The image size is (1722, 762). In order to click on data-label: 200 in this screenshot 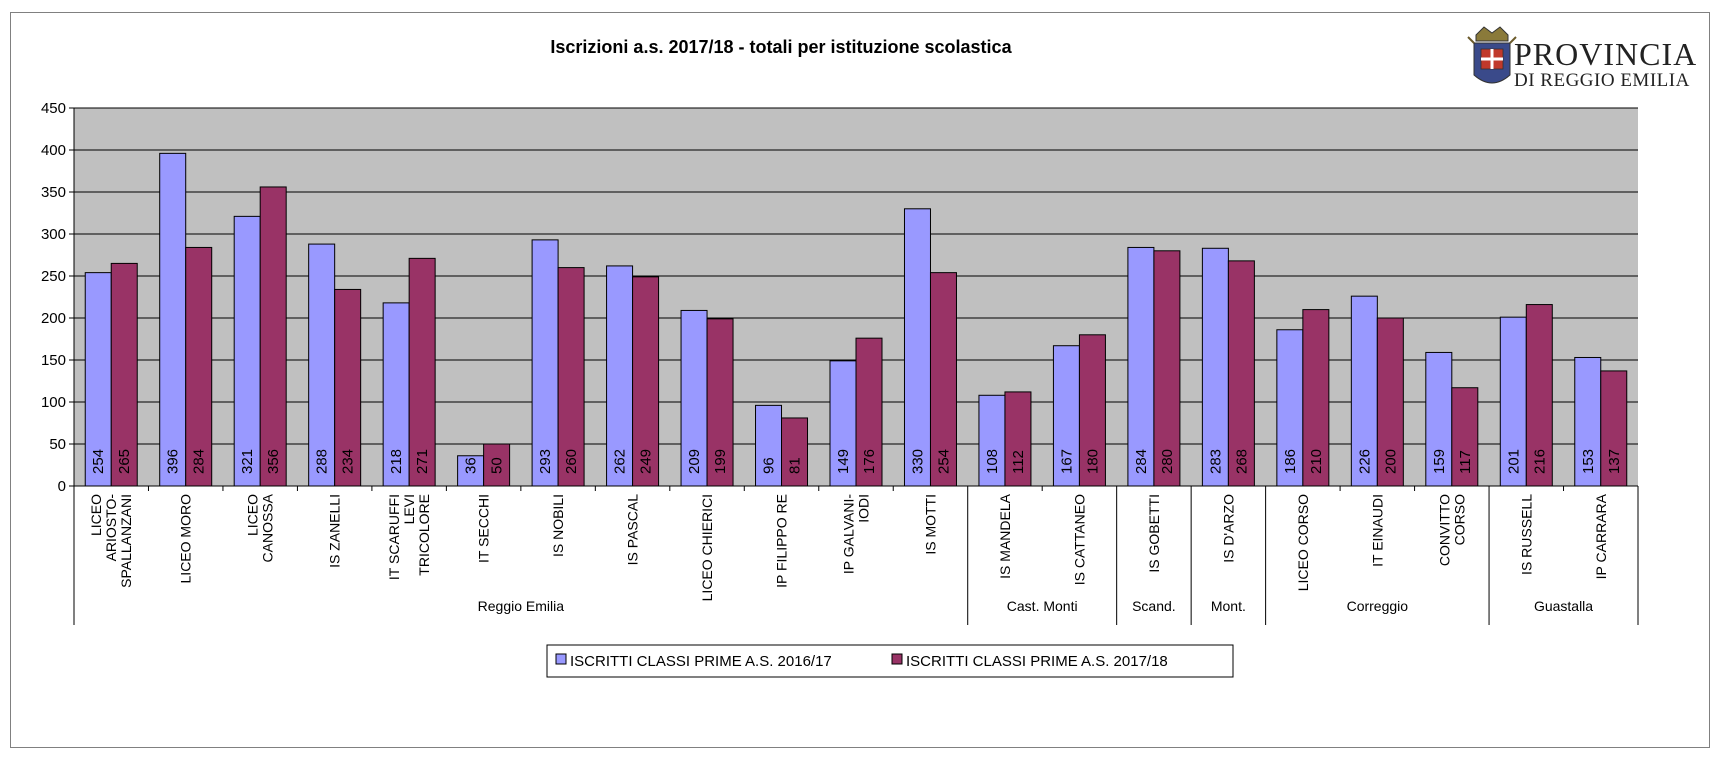, I will do `click(1390, 461)`.